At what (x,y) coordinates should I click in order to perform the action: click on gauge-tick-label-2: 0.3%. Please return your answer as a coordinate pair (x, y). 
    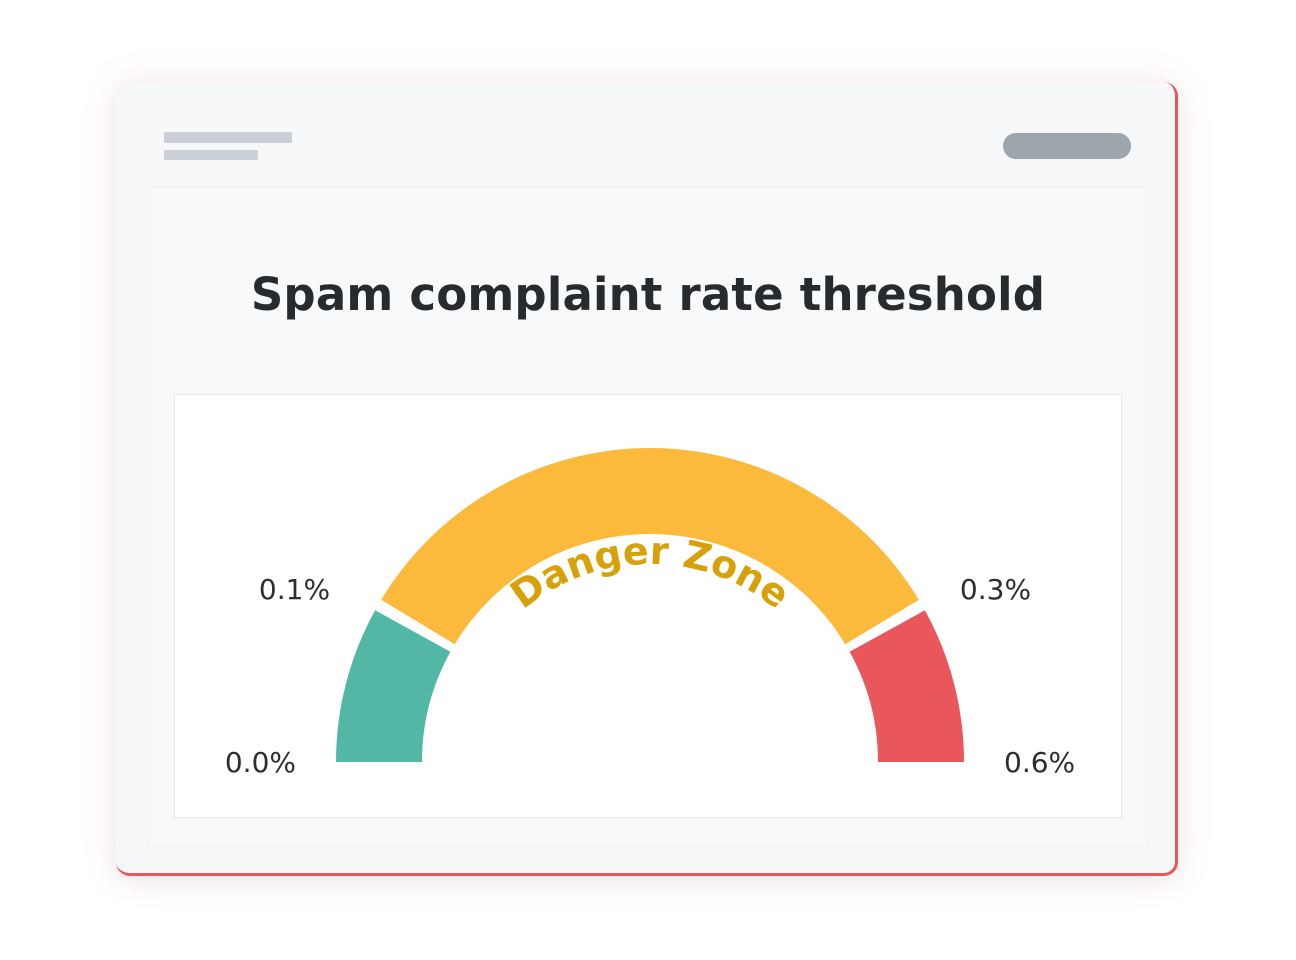
    Looking at the image, I should click on (995, 589).